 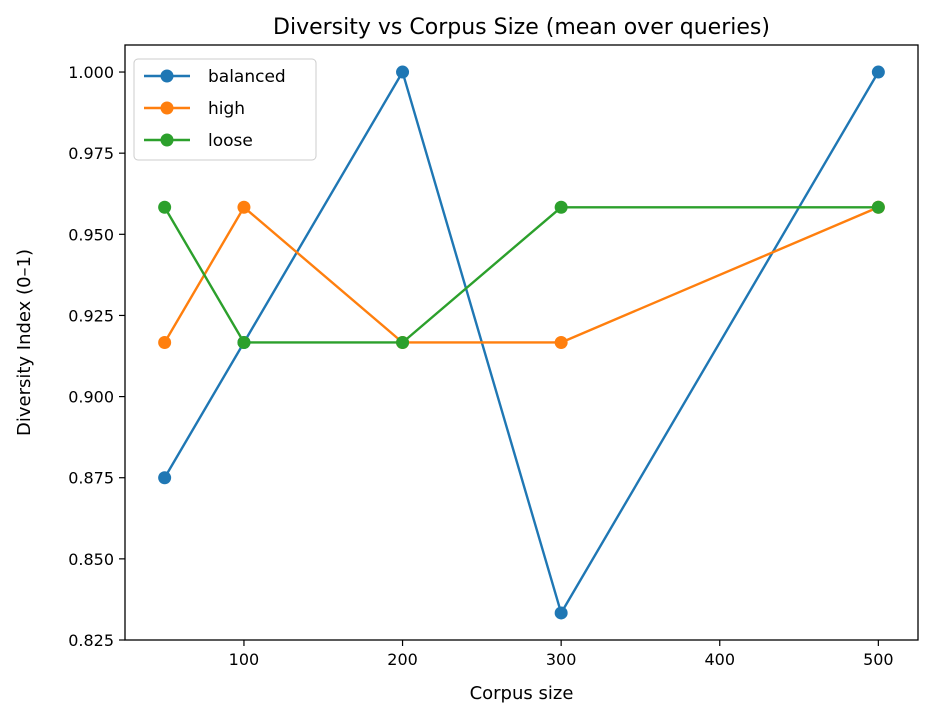 What do you see at coordinates (96, 356) in the screenshot?
I see `y-axis-ticks: 0.825 0.850 0.875 0.900 0.925 0.950 0.975 1.000` at bounding box center [96, 356].